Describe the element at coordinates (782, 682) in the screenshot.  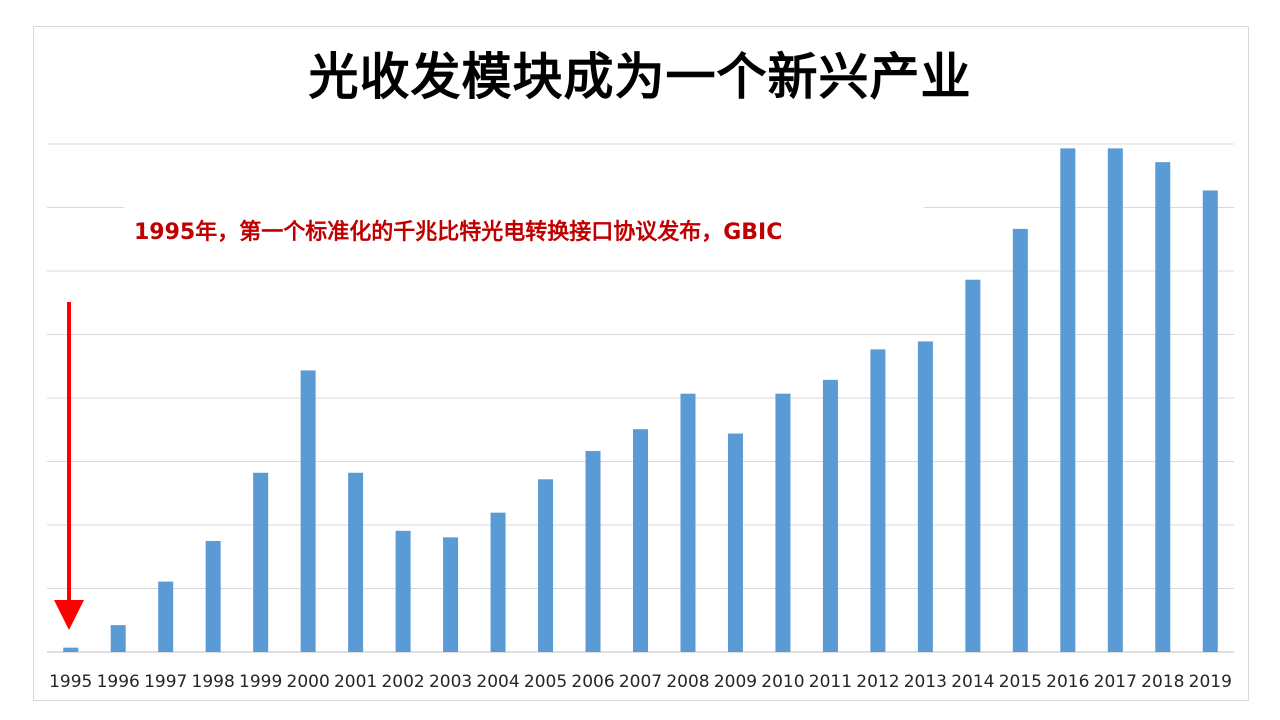
I see `x-tick-label: 2010` at that location.